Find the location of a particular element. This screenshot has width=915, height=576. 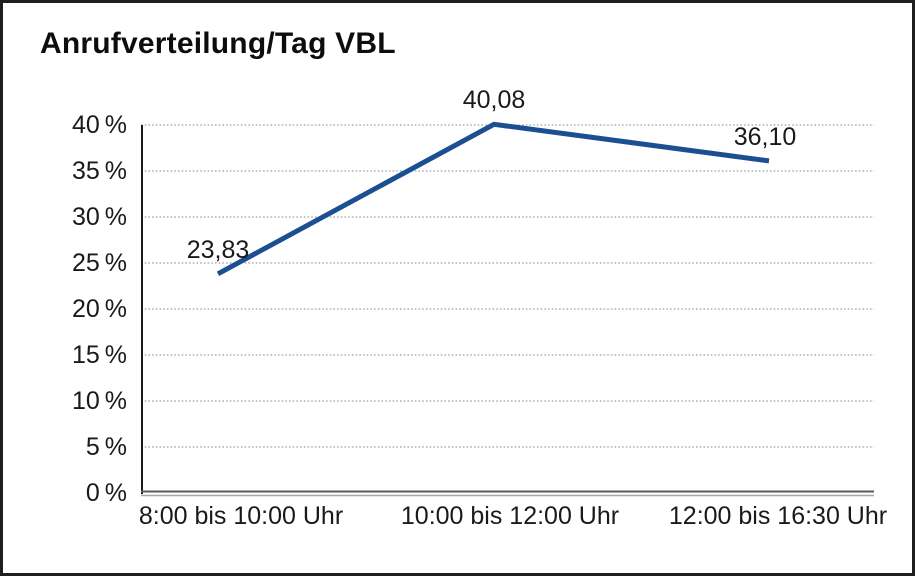

x-axis-category-label: 8:00 bis 10:00 Uhr is located at coordinates (241, 516).